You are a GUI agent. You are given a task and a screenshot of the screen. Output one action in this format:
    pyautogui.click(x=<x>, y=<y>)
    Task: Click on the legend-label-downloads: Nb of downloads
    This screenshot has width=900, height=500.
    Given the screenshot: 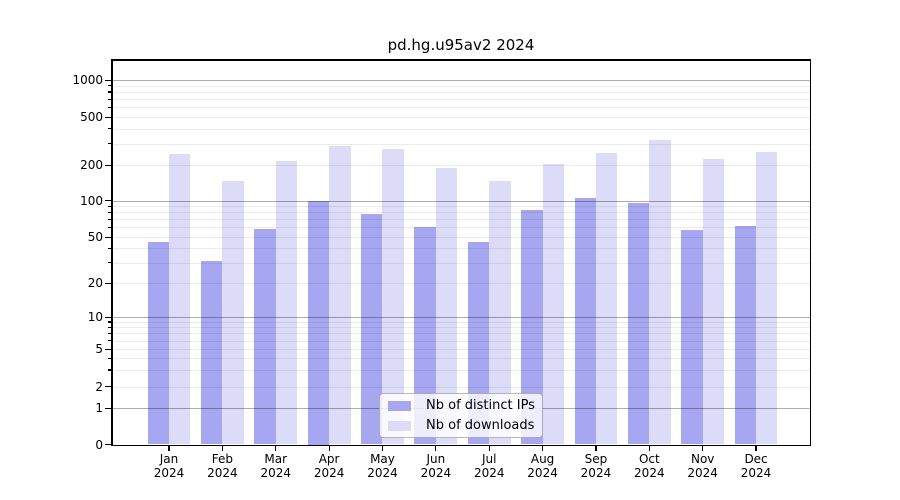 What is the action you would take?
    pyautogui.click(x=480, y=425)
    